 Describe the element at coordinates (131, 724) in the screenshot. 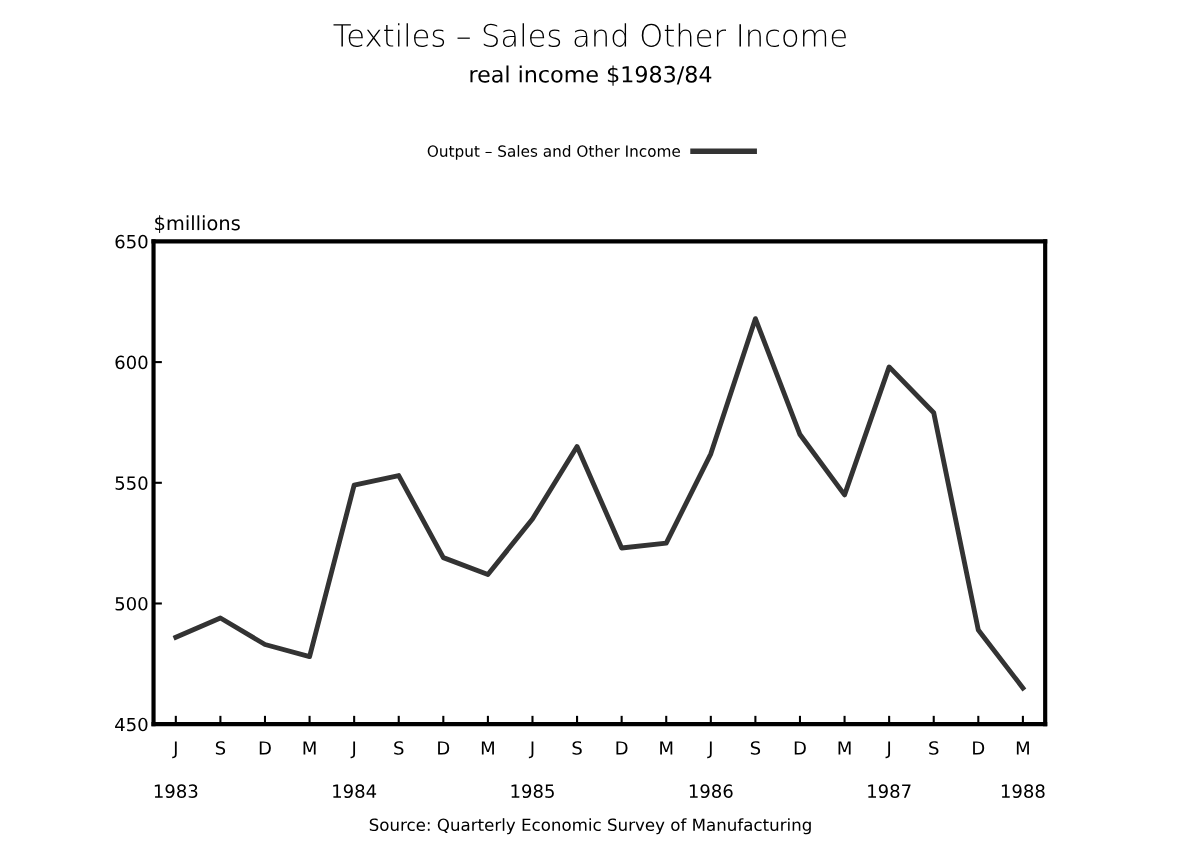

I see `y-tick-label: 450` at that location.